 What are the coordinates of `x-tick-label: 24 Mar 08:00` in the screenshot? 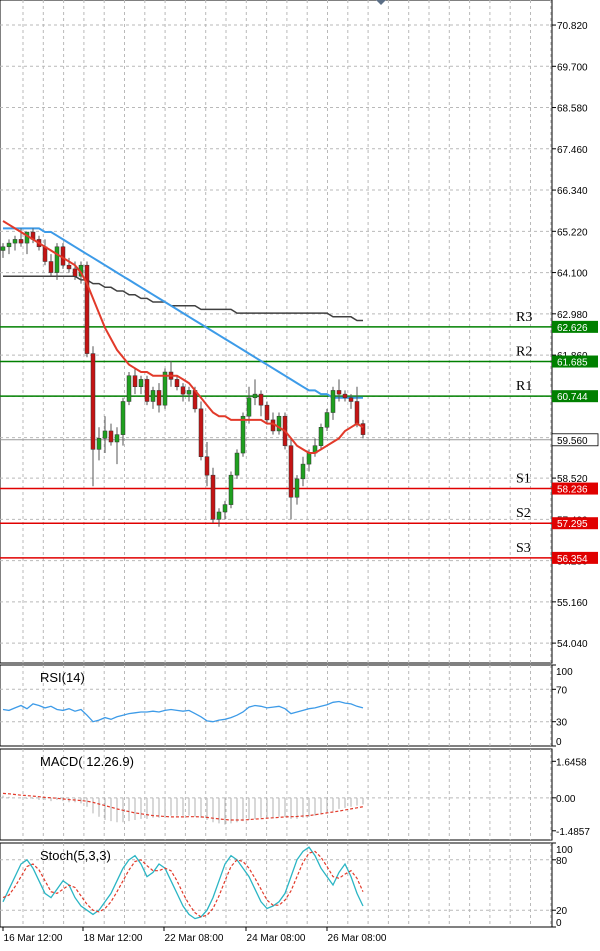 It's located at (276, 938).